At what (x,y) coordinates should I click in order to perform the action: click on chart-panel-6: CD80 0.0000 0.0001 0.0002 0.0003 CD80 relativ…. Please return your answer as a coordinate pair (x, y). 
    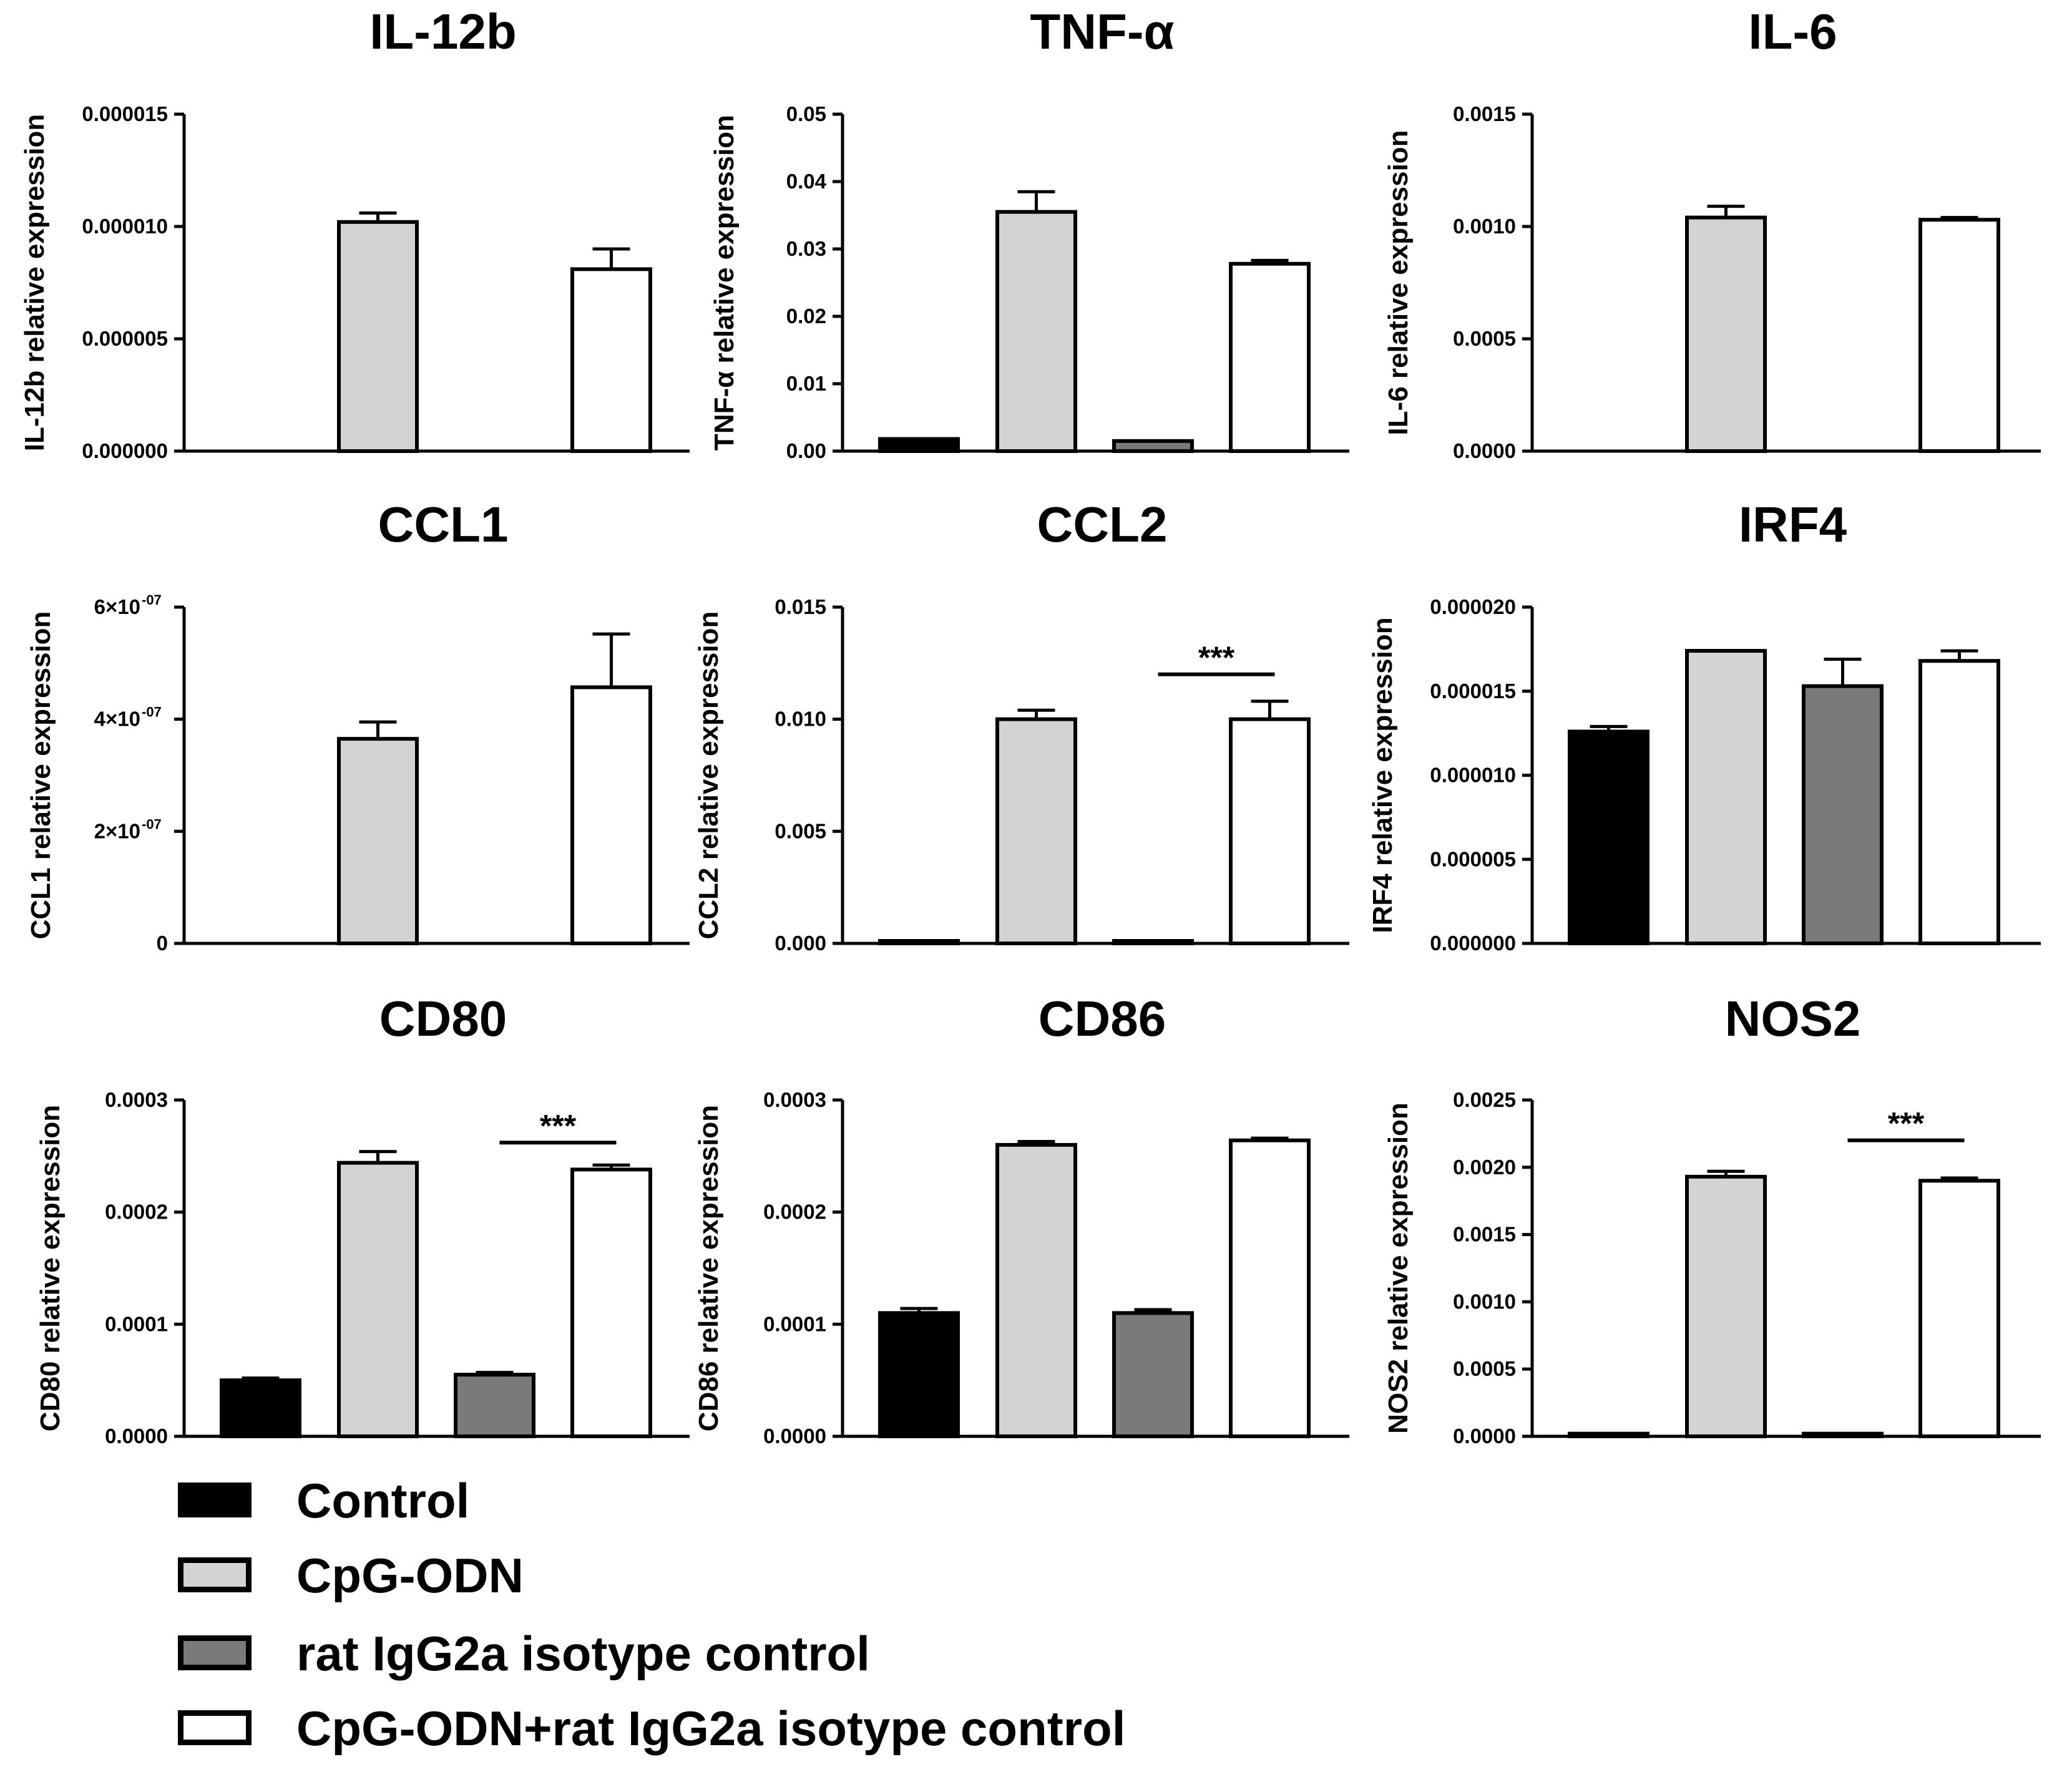
    Looking at the image, I should click on (362, 1219).